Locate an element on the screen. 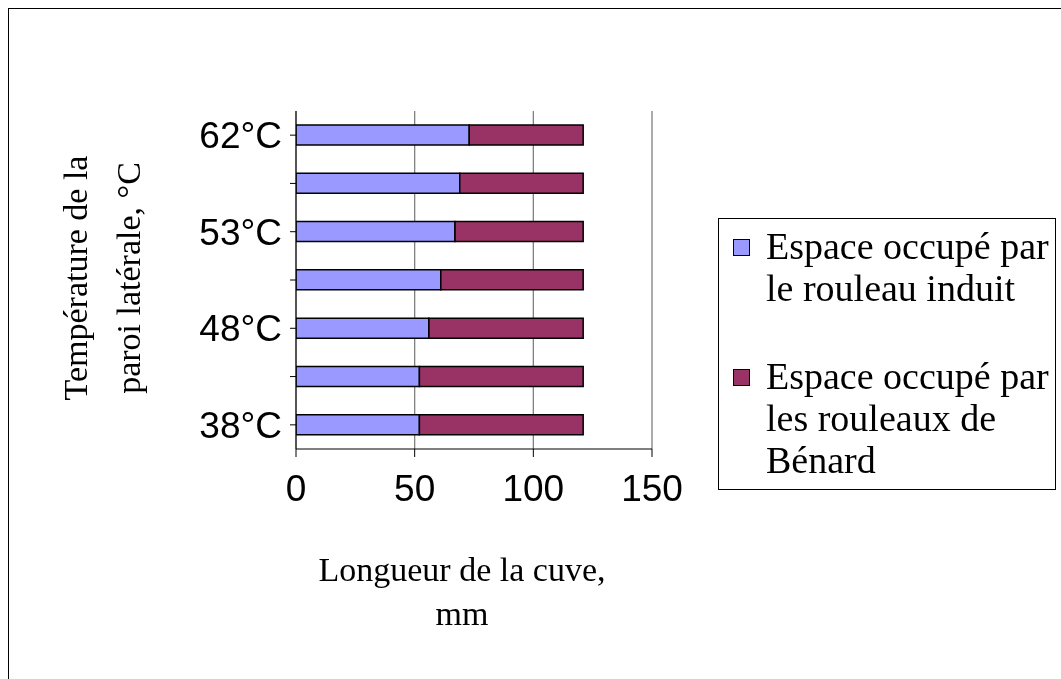 The height and width of the screenshot is (679, 1061). legend-label: Espace occupé par les rouleaux de Bénard is located at coordinates (908, 418).